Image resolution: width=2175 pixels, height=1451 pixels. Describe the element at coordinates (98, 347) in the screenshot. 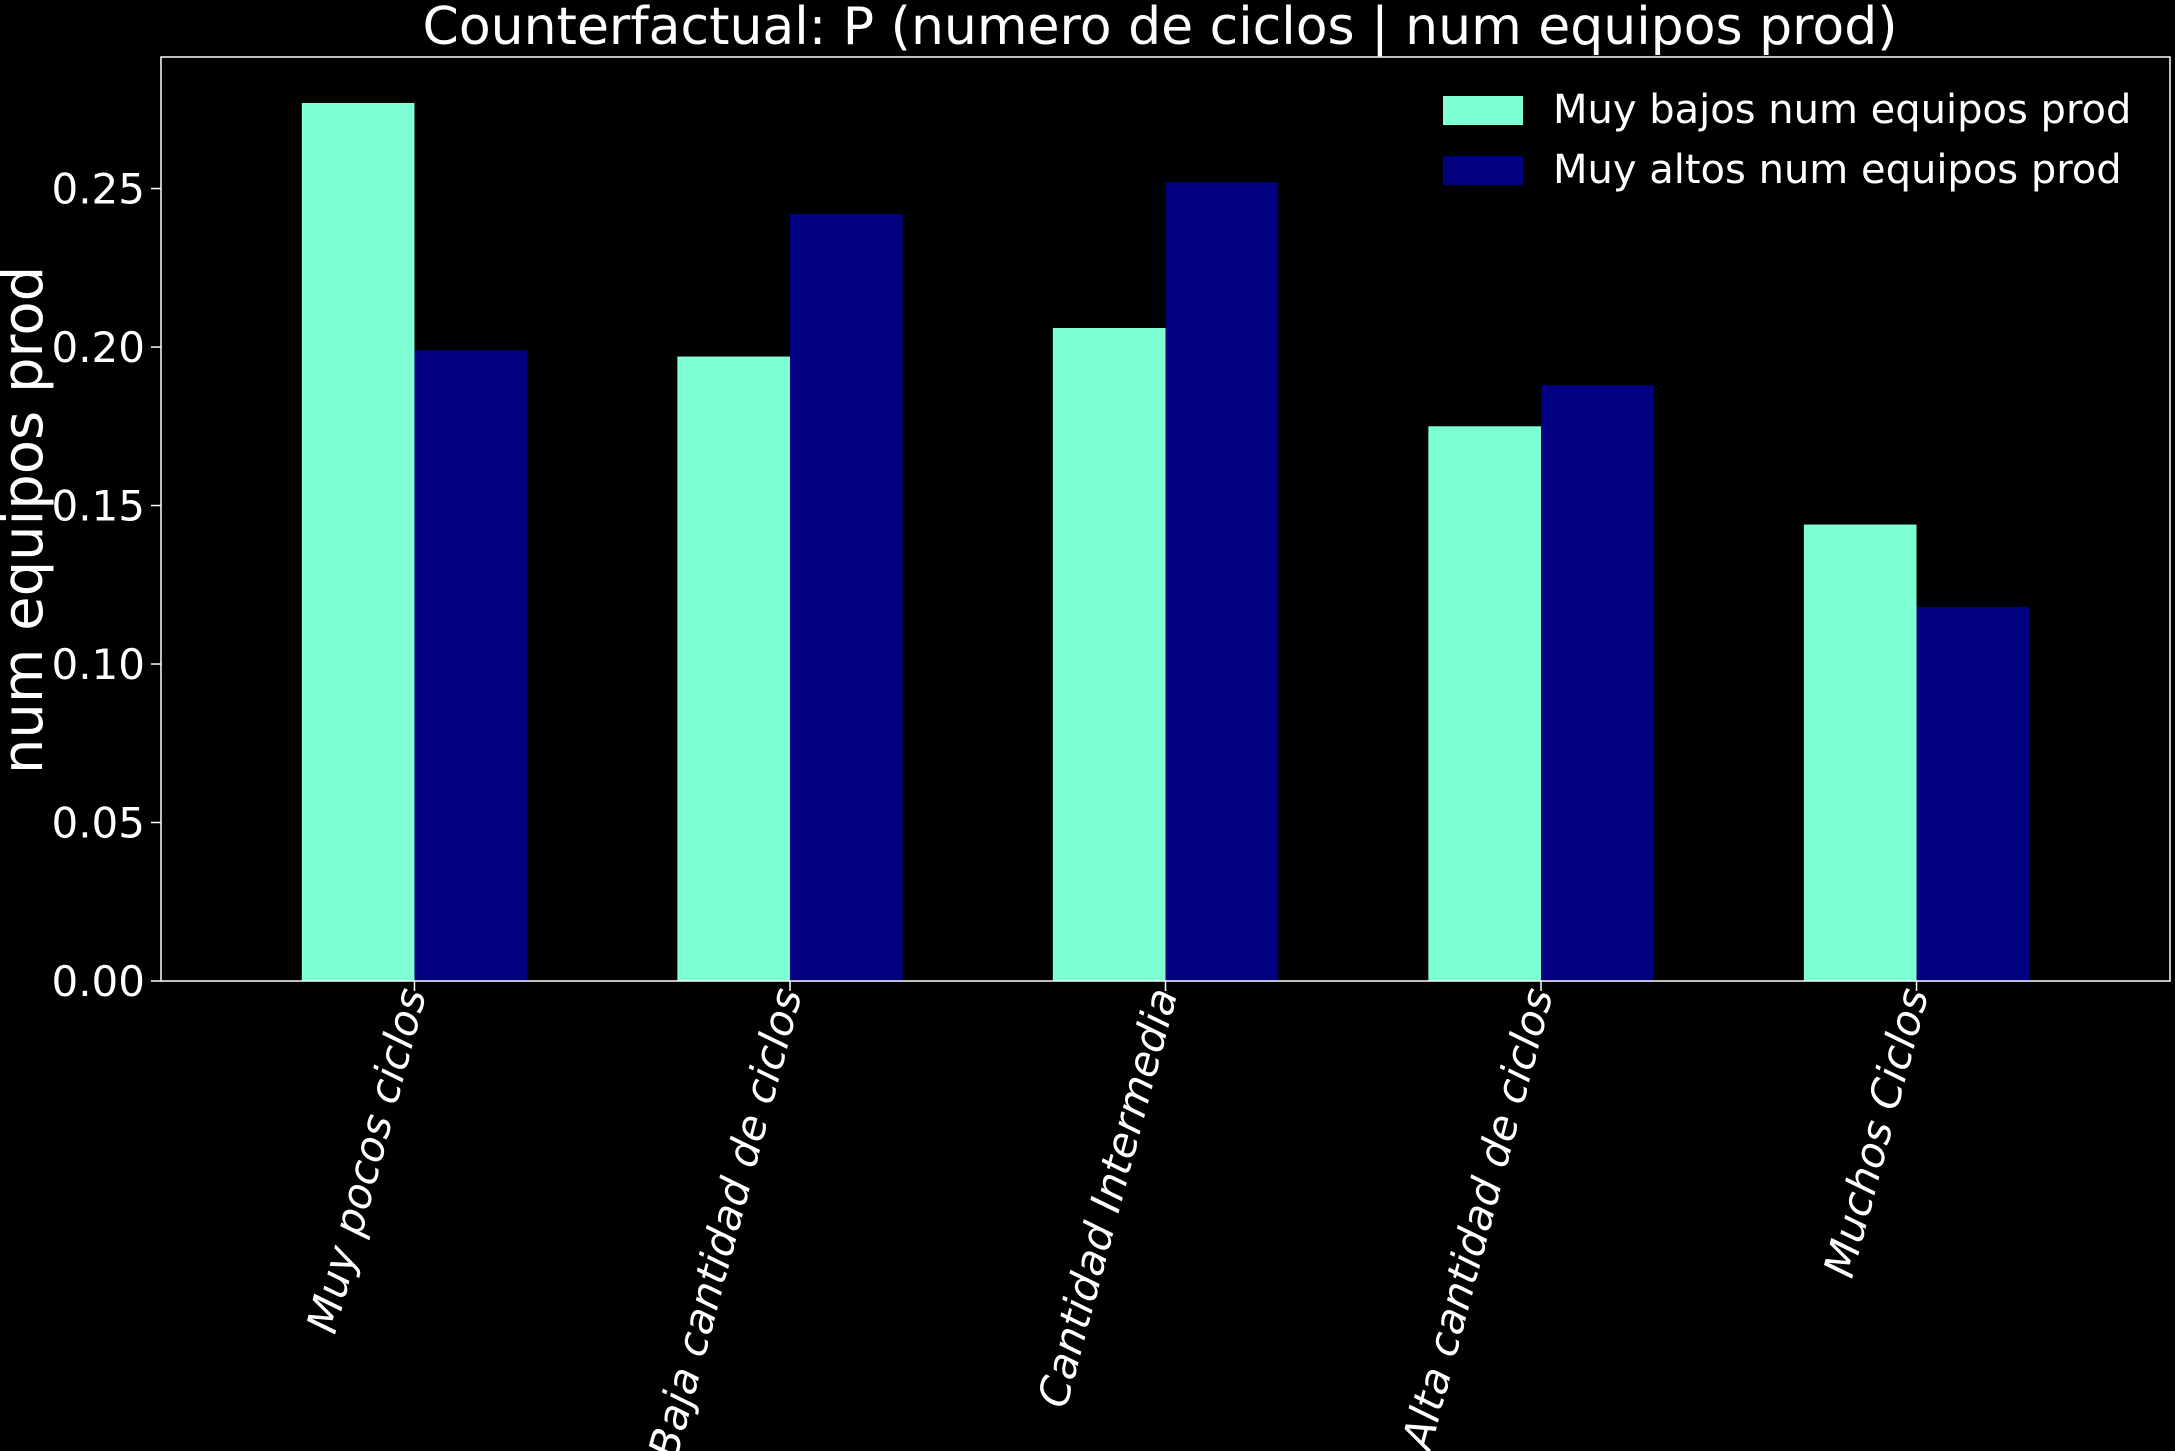

I see `y-tick-label: 0.20` at that location.